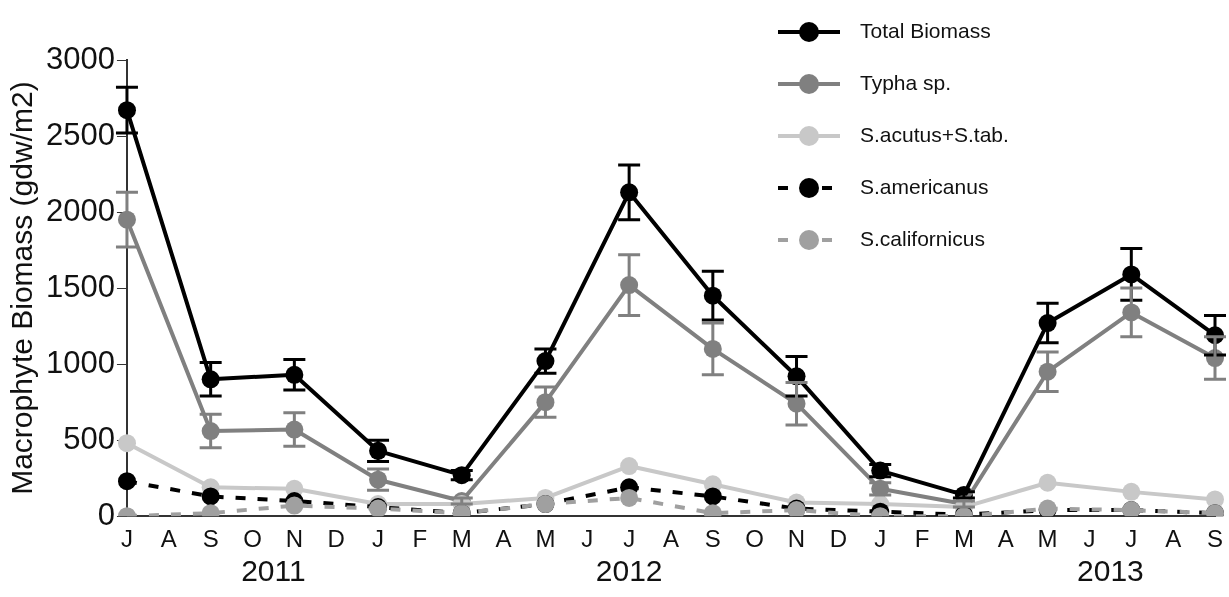  I want to click on legend-label: S.acutus+S.tab., so click(934, 134).